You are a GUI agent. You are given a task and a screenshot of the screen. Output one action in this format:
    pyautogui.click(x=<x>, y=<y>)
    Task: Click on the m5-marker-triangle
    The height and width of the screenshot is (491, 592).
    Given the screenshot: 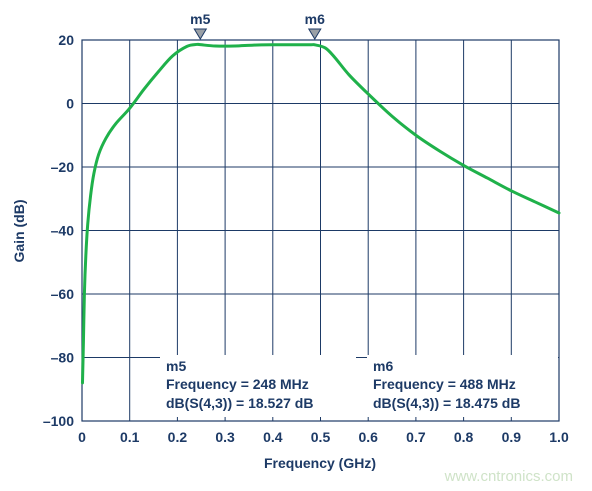 What is the action you would take?
    pyautogui.click(x=200, y=34)
    